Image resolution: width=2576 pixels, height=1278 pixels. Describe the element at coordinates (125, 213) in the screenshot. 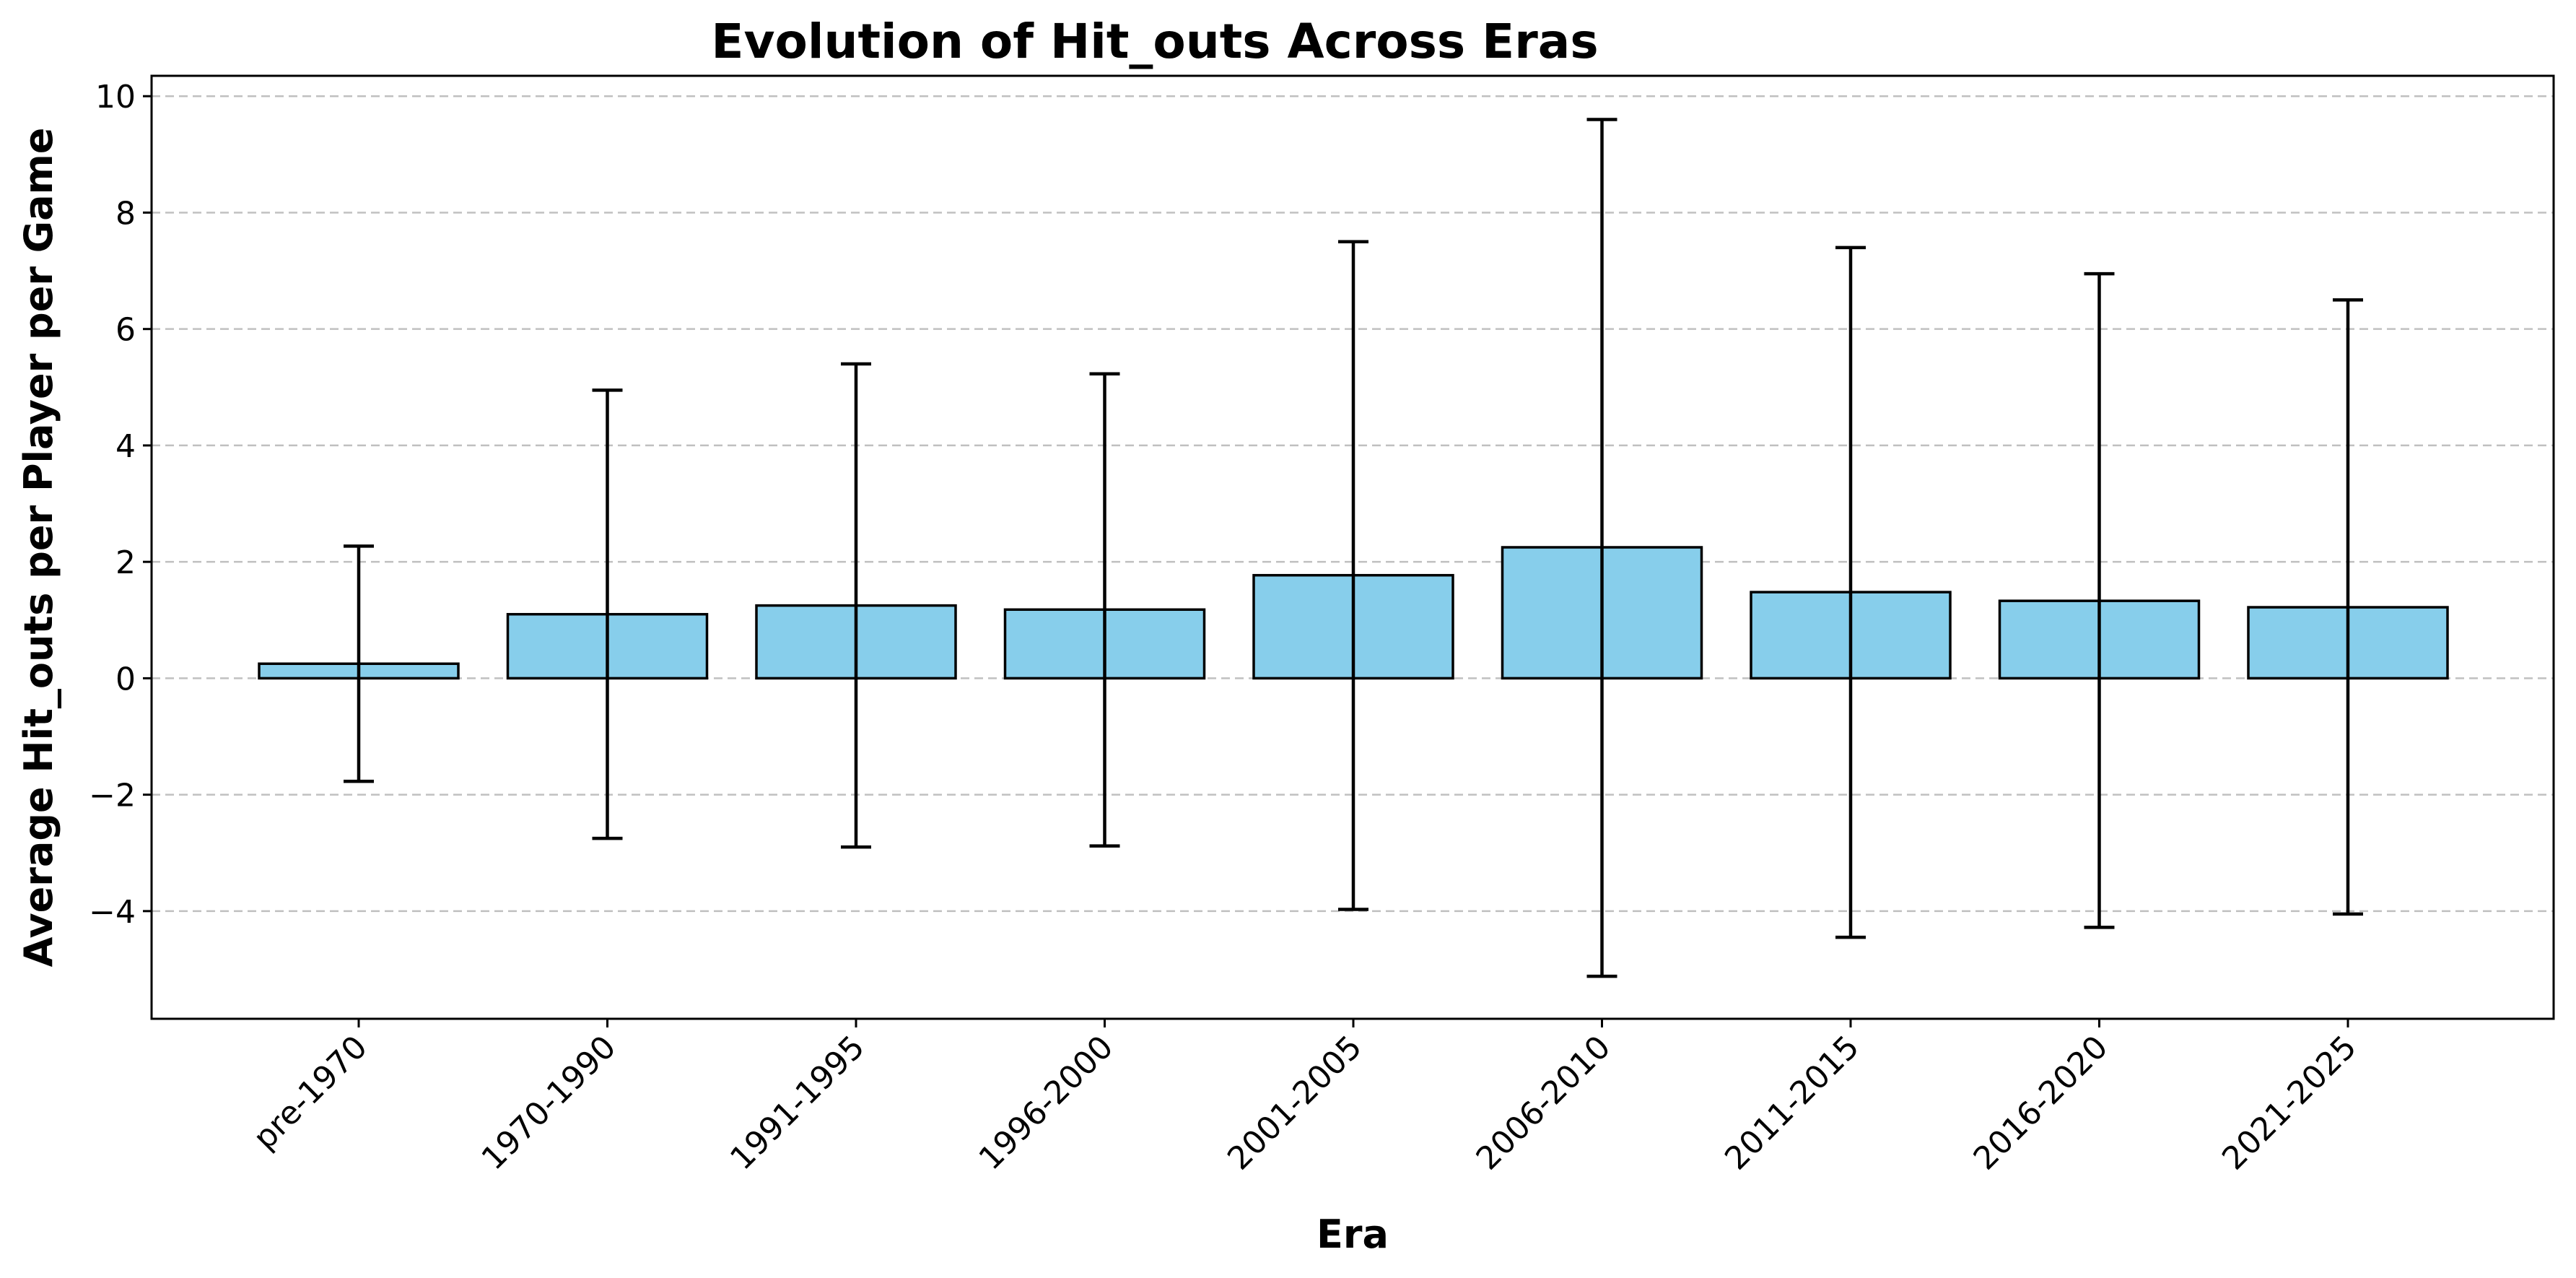

I see `y-tick-label: 8` at that location.